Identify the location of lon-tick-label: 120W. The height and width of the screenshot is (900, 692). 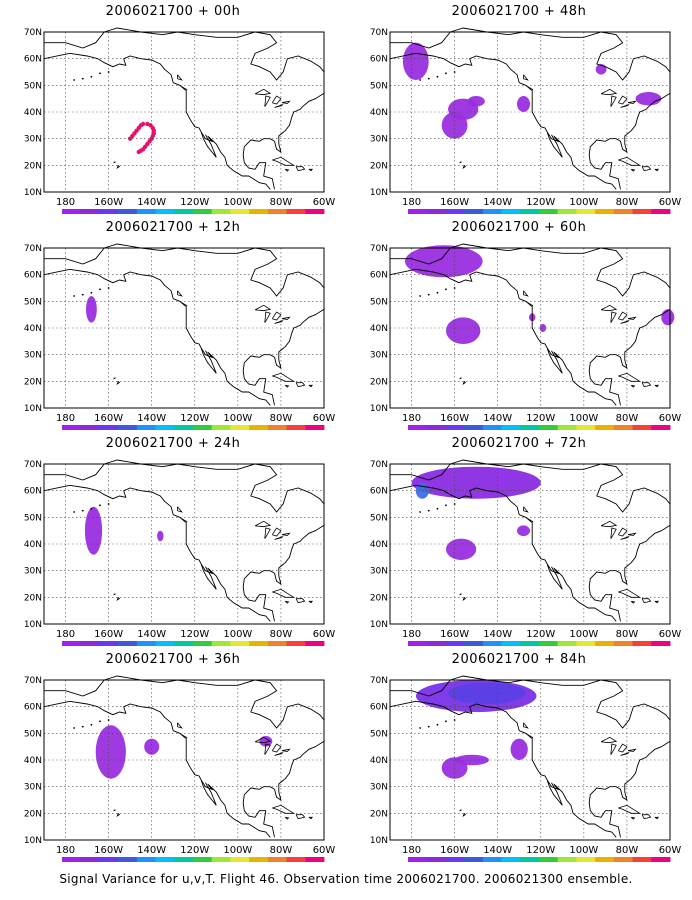
(194, 634).